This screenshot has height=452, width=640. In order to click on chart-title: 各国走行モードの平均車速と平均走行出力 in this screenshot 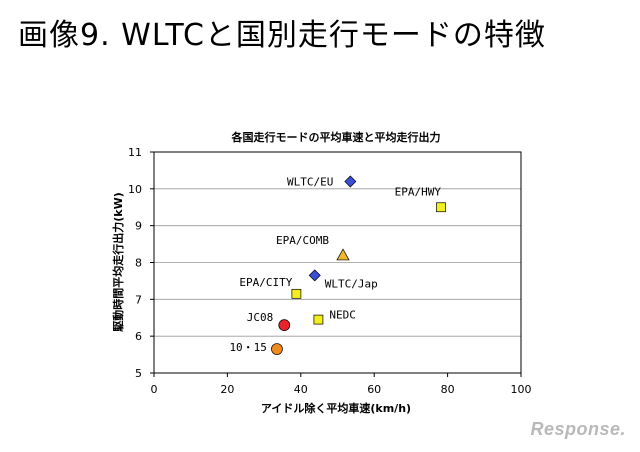, I will do `click(336, 137)`.